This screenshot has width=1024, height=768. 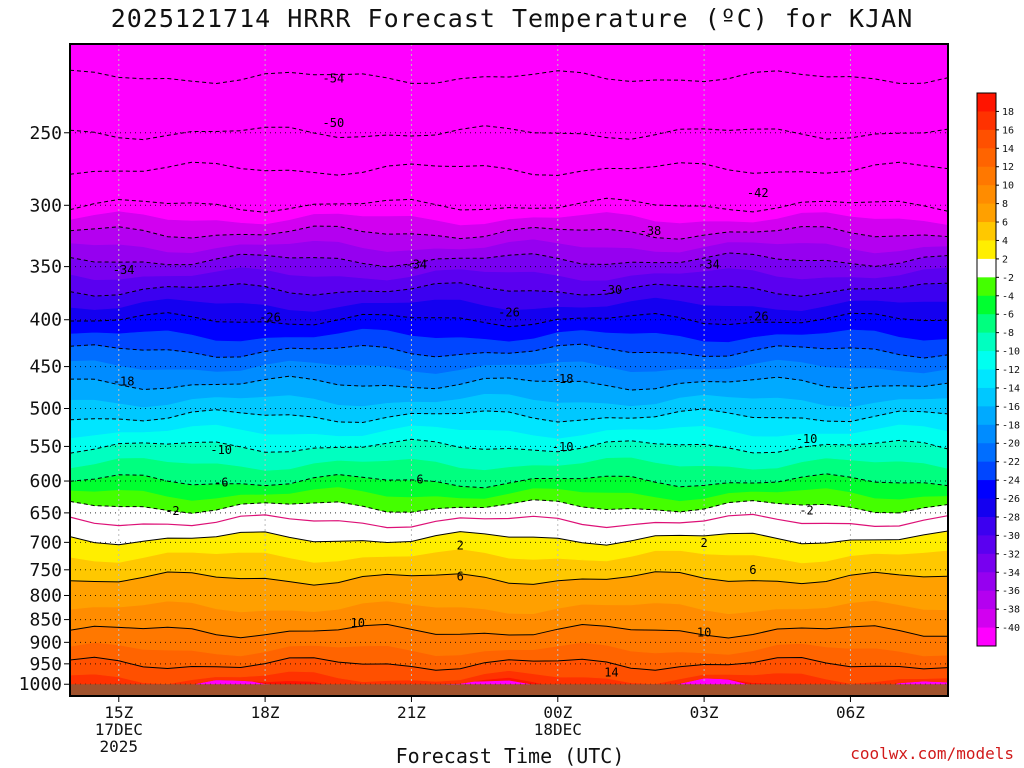 I want to click on y-tick-label: 1000, so click(x=40, y=684).